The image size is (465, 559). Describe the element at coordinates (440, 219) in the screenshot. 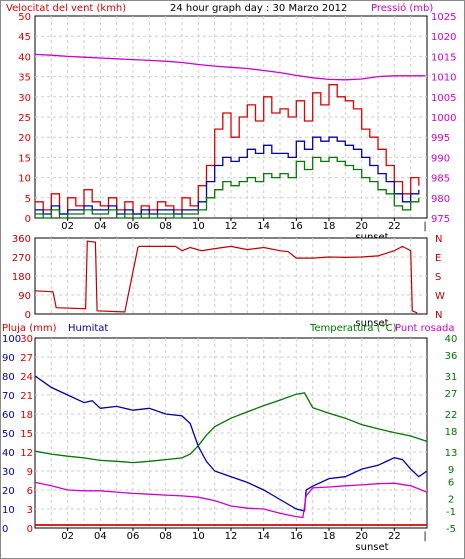

I see `pressure-ytick-label: 975` at that location.